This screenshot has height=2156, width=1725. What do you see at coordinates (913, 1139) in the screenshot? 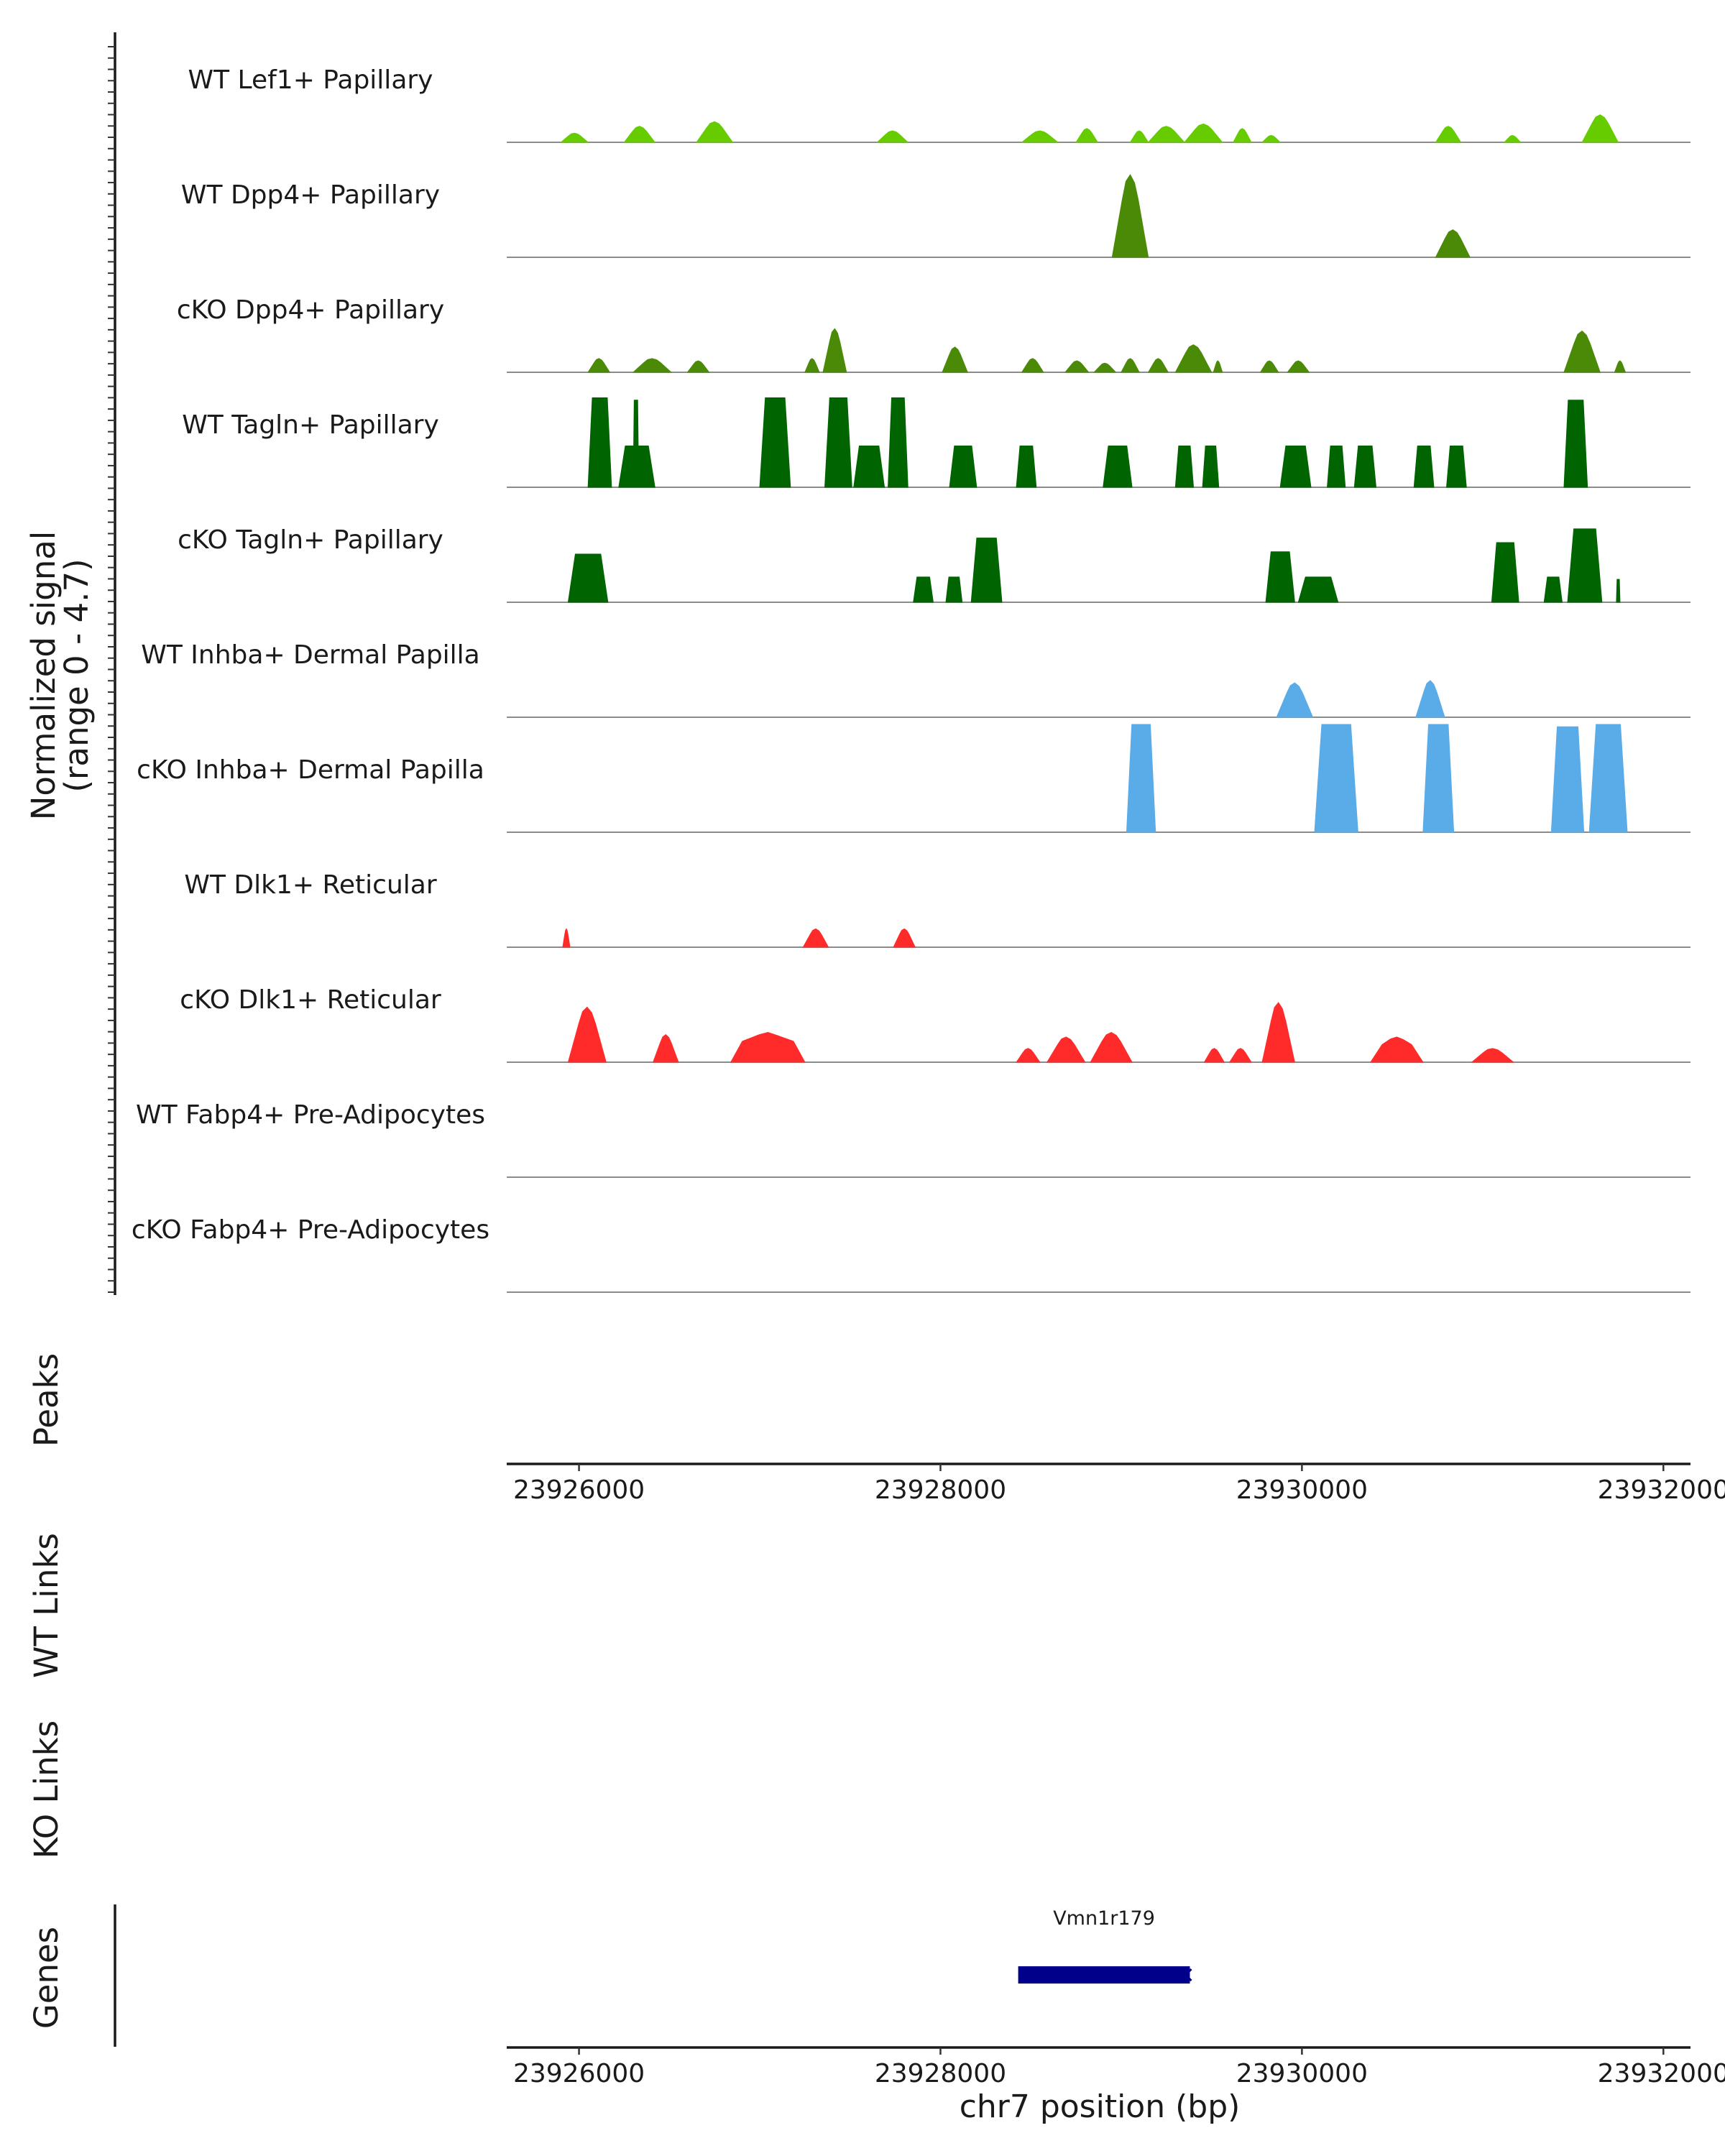
I see `track-10: WT Fabp4+ Pre-Adipocytes` at bounding box center [913, 1139].